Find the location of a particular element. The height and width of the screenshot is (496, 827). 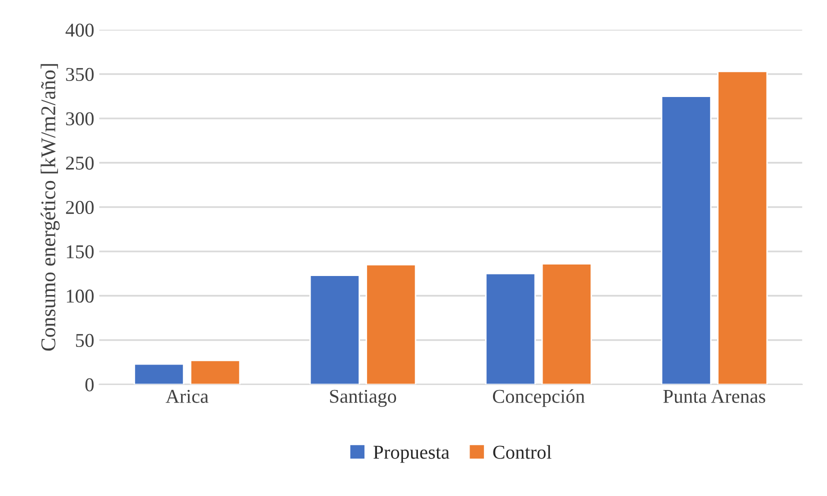

x-tick-label: Punta Arenas is located at coordinates (714, 396).